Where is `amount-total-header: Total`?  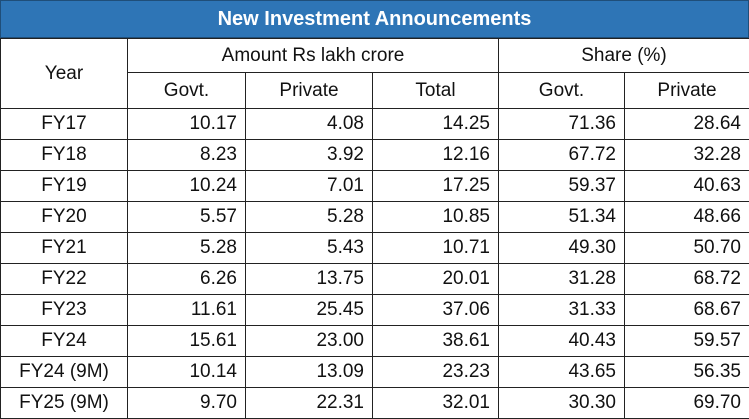
amount-total-header: Total is located at coordinates (436, 91).